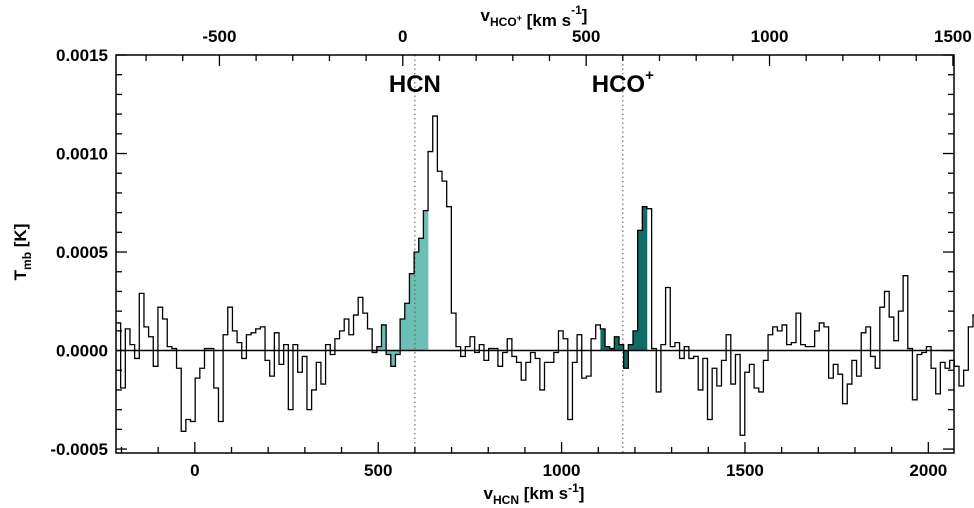 This screenshot has height=508, width=974. Describe the element at coordinates (402, 36) in the screenshot. I see `top-x-tick-label-1: 0` at that location.